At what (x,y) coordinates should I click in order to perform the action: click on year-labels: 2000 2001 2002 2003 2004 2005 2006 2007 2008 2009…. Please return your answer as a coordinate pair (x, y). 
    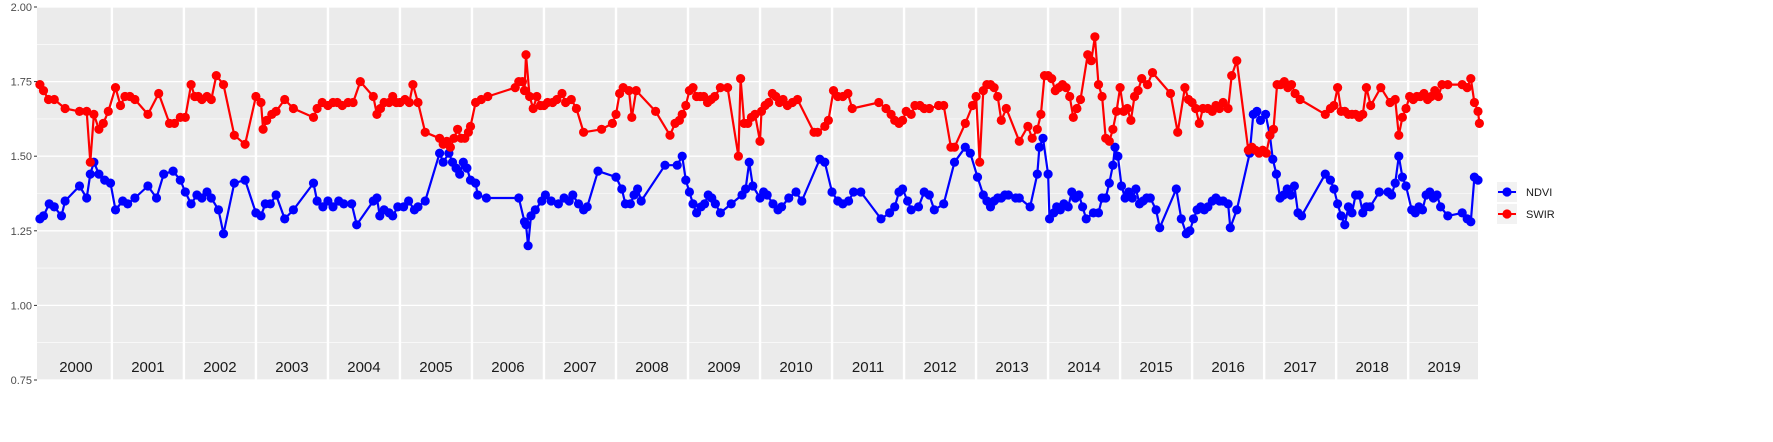
    Looking at the image, I should click on (760, 367).